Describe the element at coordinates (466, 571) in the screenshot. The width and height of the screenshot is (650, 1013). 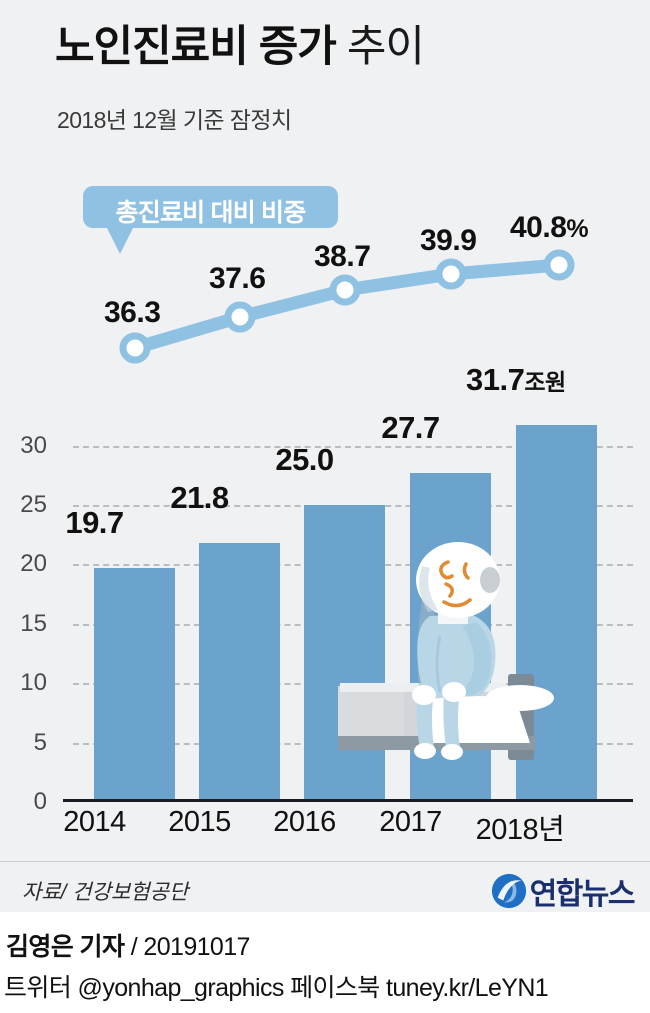
I see `face-line-eye-right-icon` at that location.